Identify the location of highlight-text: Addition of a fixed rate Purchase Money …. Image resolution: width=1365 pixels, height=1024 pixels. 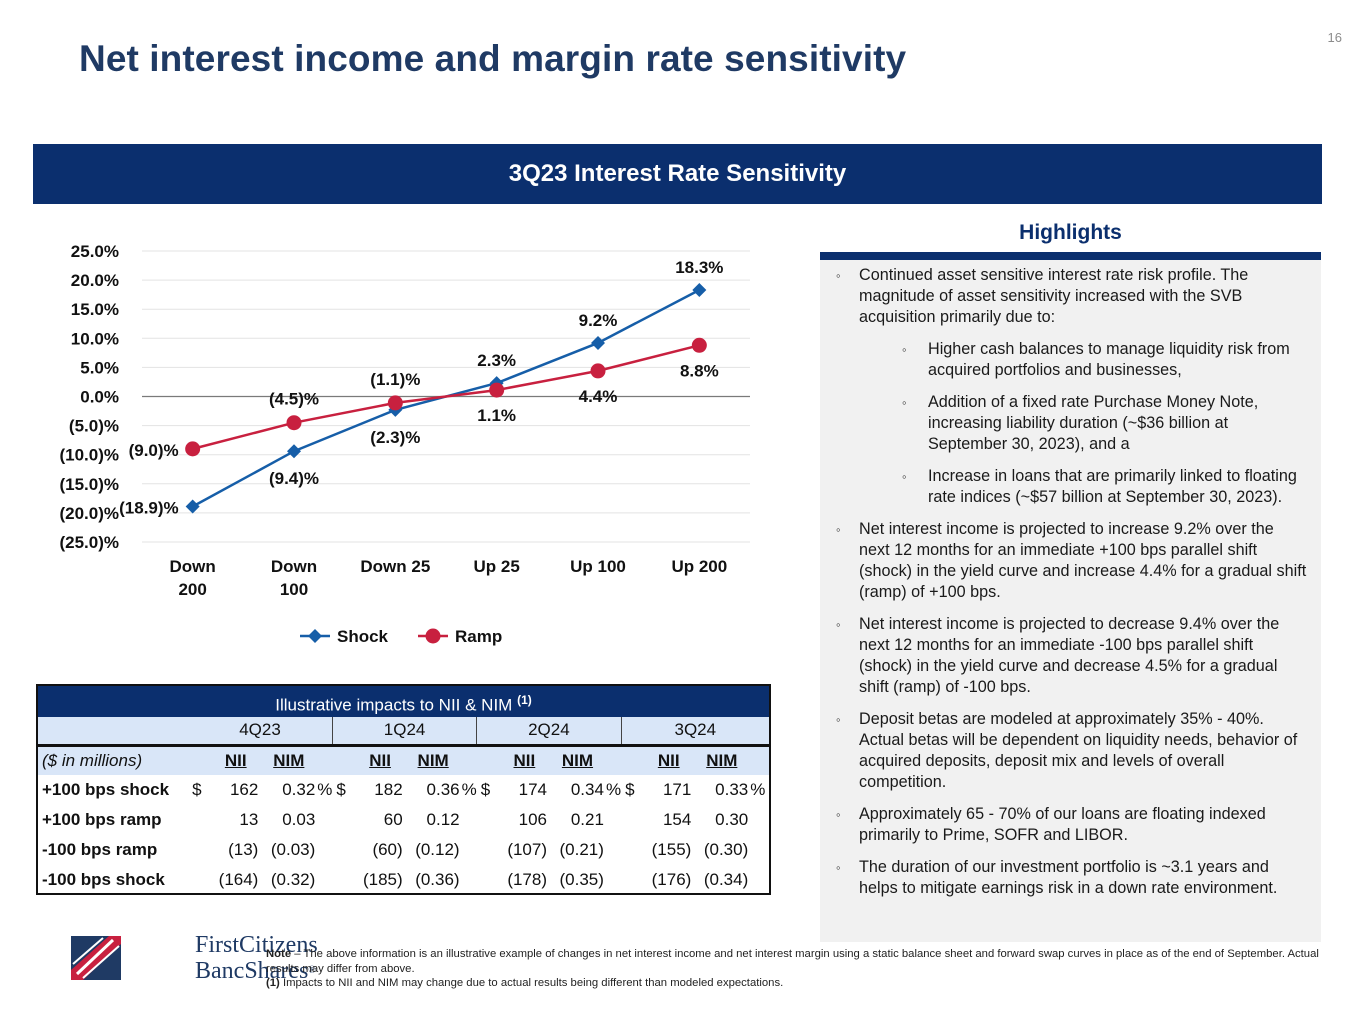
(1093, 423).